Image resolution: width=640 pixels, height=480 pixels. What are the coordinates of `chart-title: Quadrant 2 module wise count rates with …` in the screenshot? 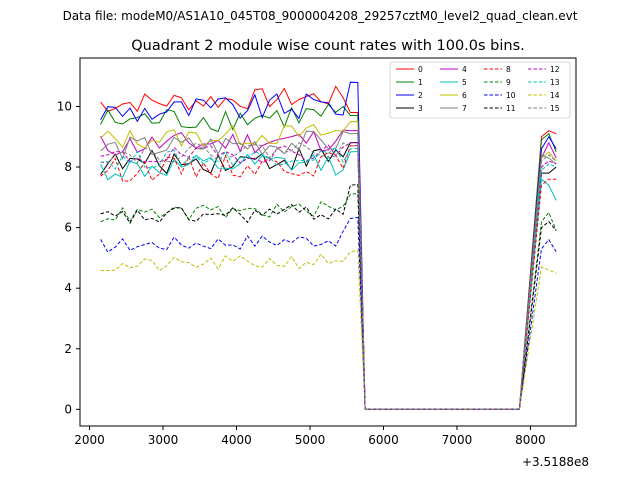 It's located at (328, 46).